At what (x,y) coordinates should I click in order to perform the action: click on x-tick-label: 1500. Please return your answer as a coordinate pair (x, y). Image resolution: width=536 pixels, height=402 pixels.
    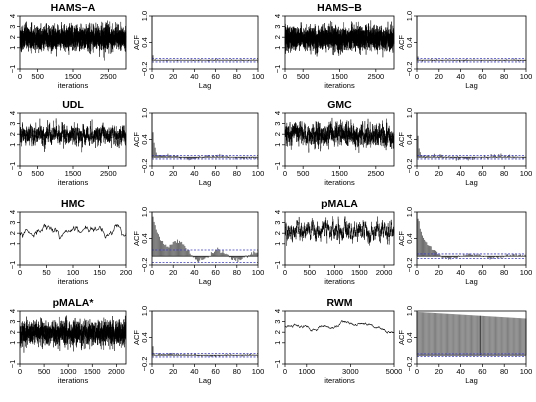
    Looking at the image, I should click on (339, 76).